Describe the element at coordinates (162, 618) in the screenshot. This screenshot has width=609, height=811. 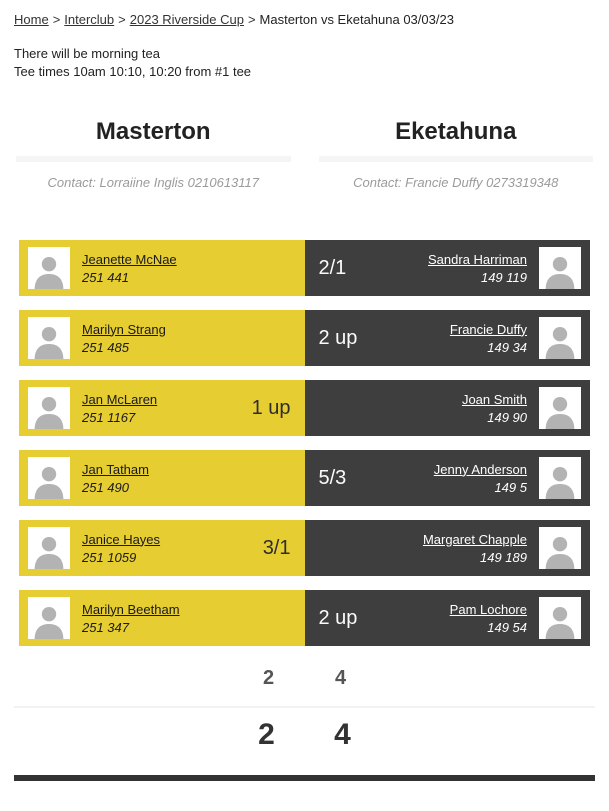
I see `match-home-half: Marilyn Beetham 251 347` at that location.